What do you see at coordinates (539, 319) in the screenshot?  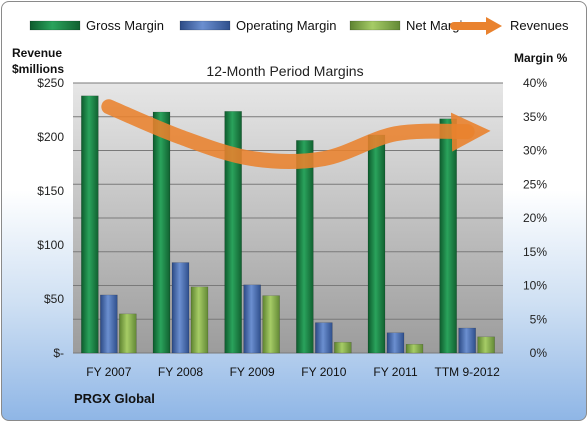 I see `right-tick-label: 5%` at bounding box center [539, 319].